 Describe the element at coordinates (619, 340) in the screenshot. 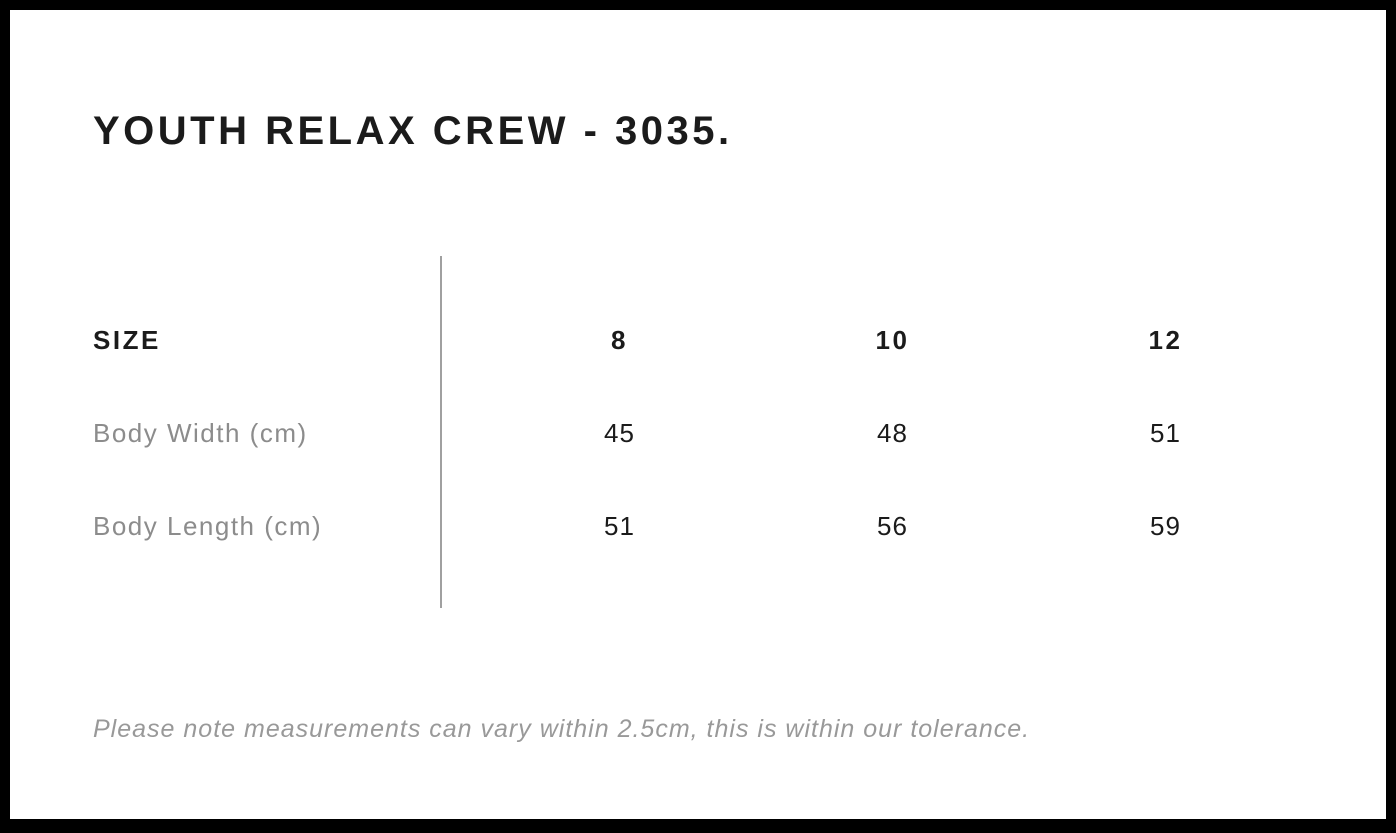

I see `size-column-8: 8` at that location.